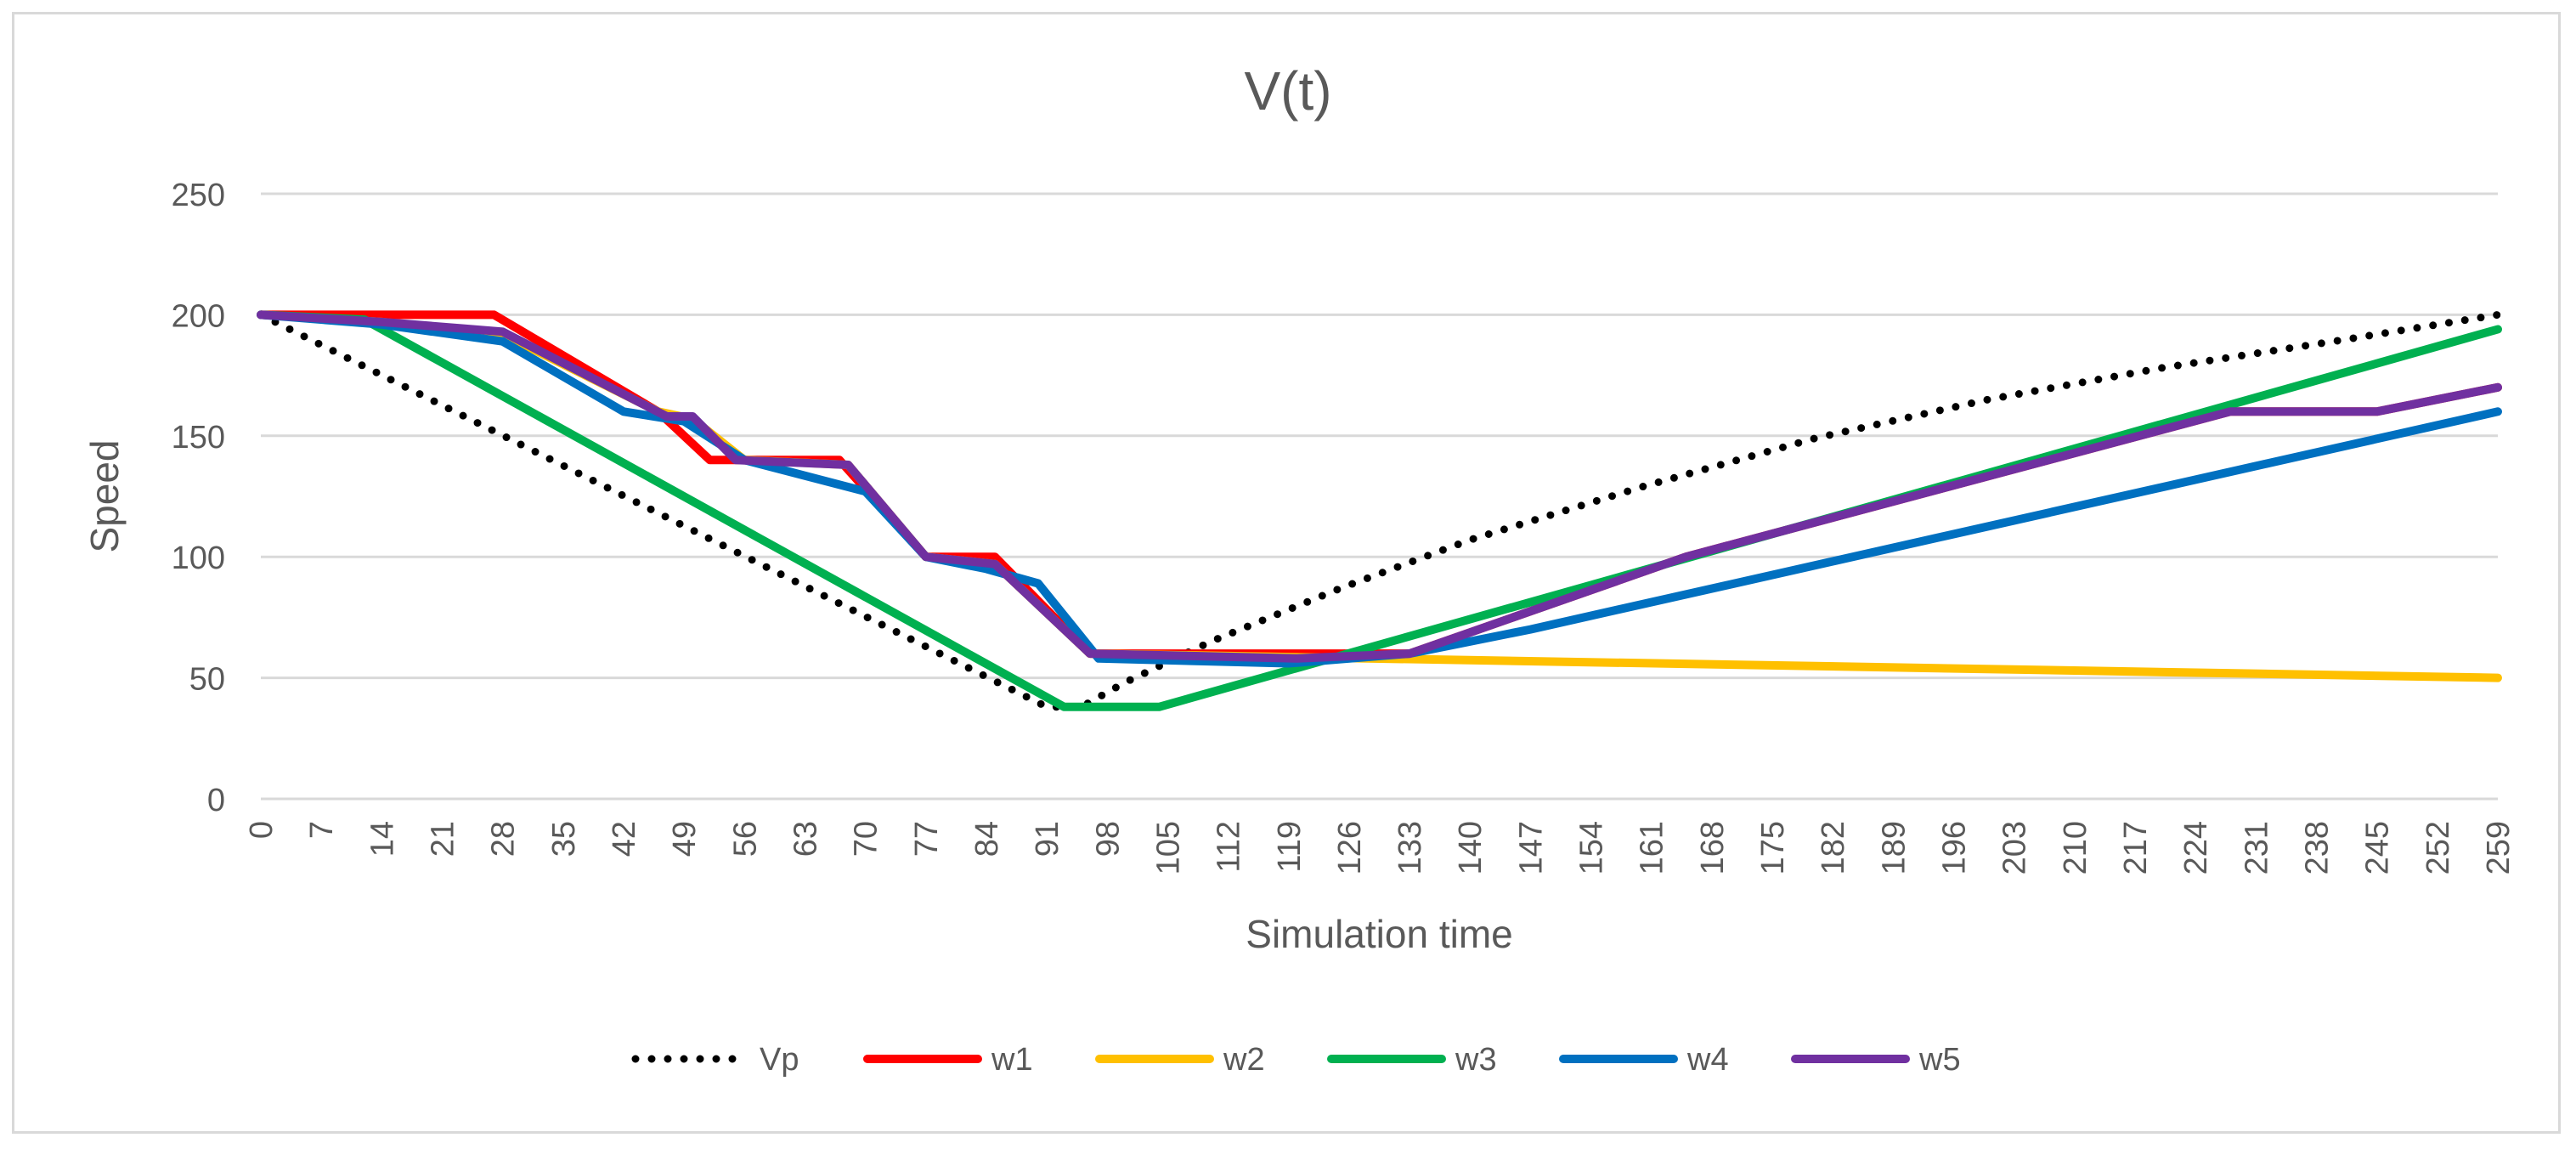 This screenshot has height=1149, width=2576. What do you see at coordinates (1592, 847) in the screenshot?
I see `x-tick-label: 154` at bounding box center [1592, 847].